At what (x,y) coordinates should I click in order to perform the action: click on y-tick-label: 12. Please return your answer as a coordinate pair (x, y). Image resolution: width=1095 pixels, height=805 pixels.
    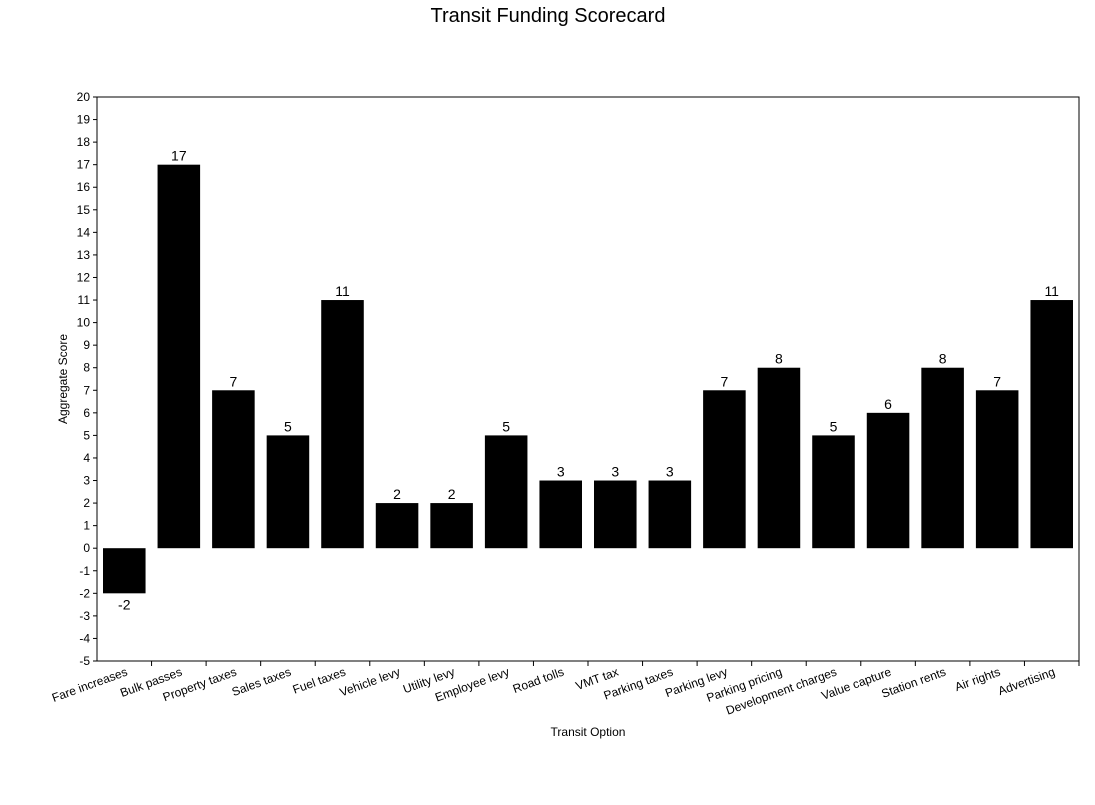
    Looking at the image, I should click on (84, 277).